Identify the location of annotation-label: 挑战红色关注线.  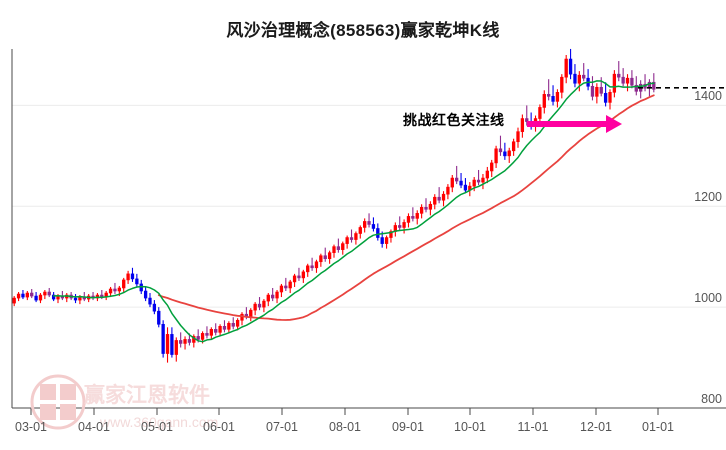
(454, 120).